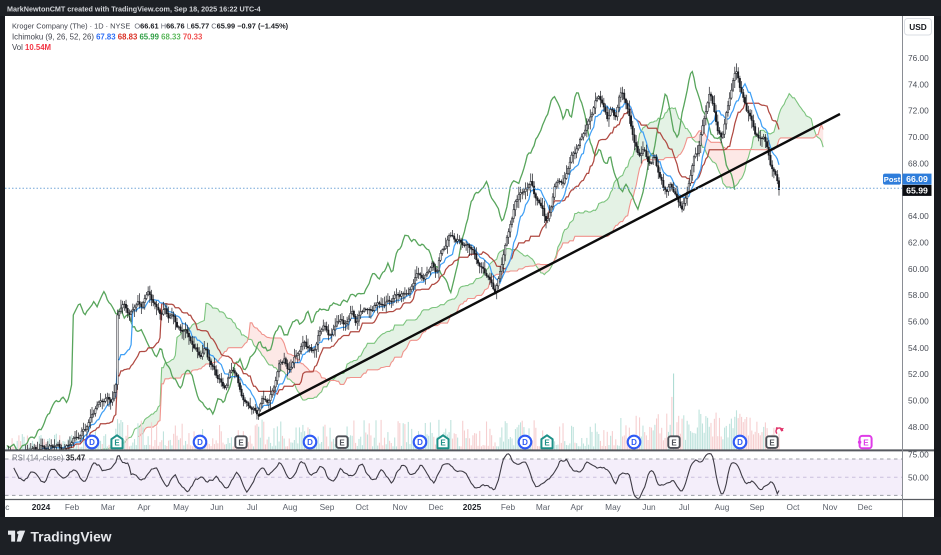  What do you see at coordinates (918, 242) in the screenshot?
I see `svg-text: 62.00` at bounding box center [918, 242].